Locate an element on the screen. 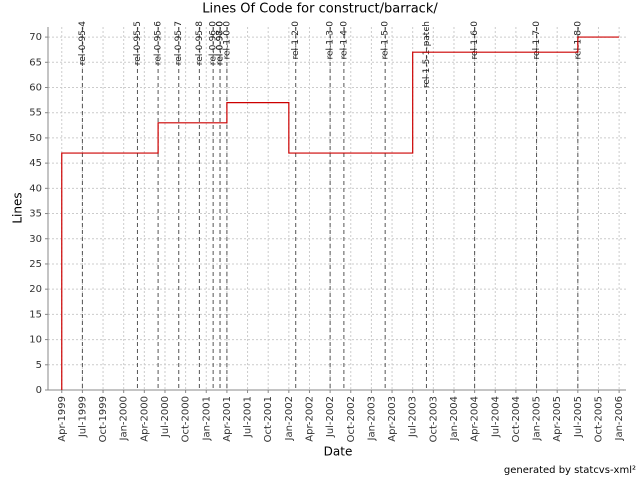  y-tick-label: 30 is located at coordinates (35, 239).